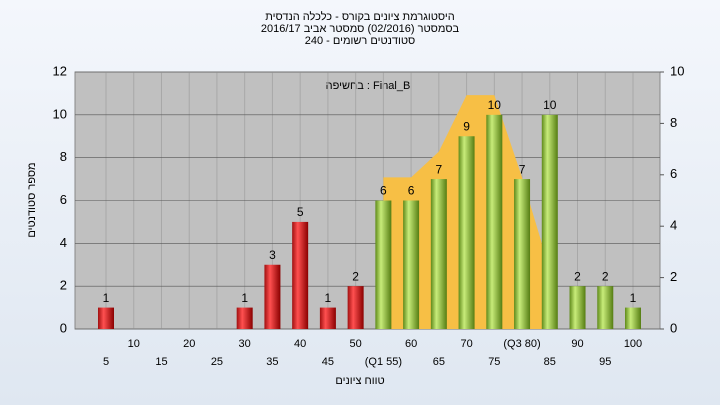 The height and width of the screenshot is (410, 720). I want to click on y2-tick-label: 0, so click(673, 327).